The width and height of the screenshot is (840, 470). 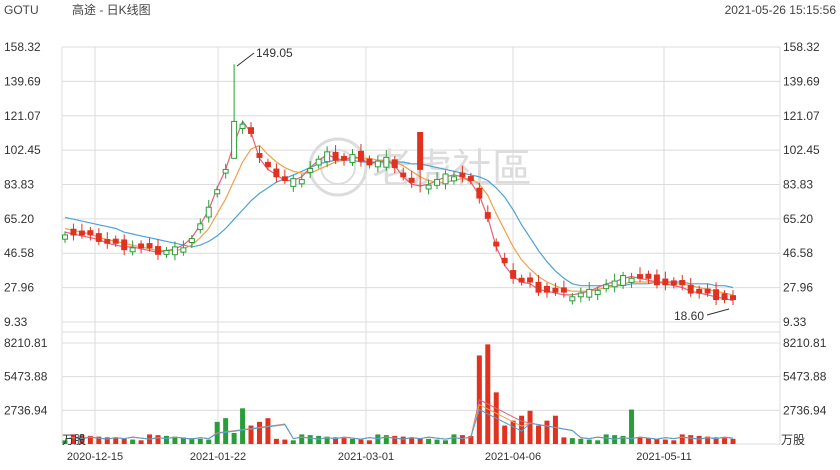 What do you see at coordinates (111, 9) in the screenshot?
I see `chart-title: 高途 - 日K线图` at bounding box center [111, 9].